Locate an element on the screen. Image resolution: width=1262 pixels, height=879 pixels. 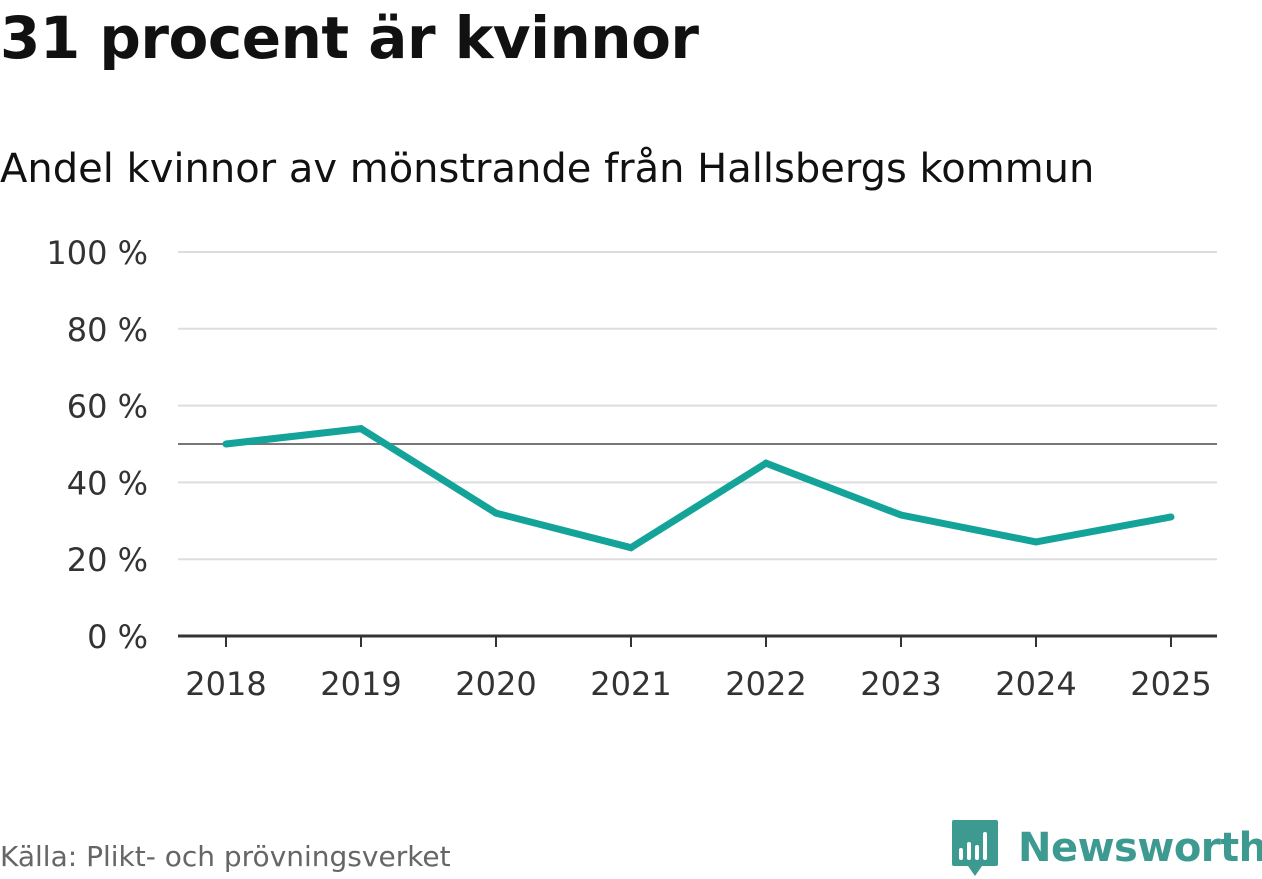
series-layer is located at coordinates (698, 488).